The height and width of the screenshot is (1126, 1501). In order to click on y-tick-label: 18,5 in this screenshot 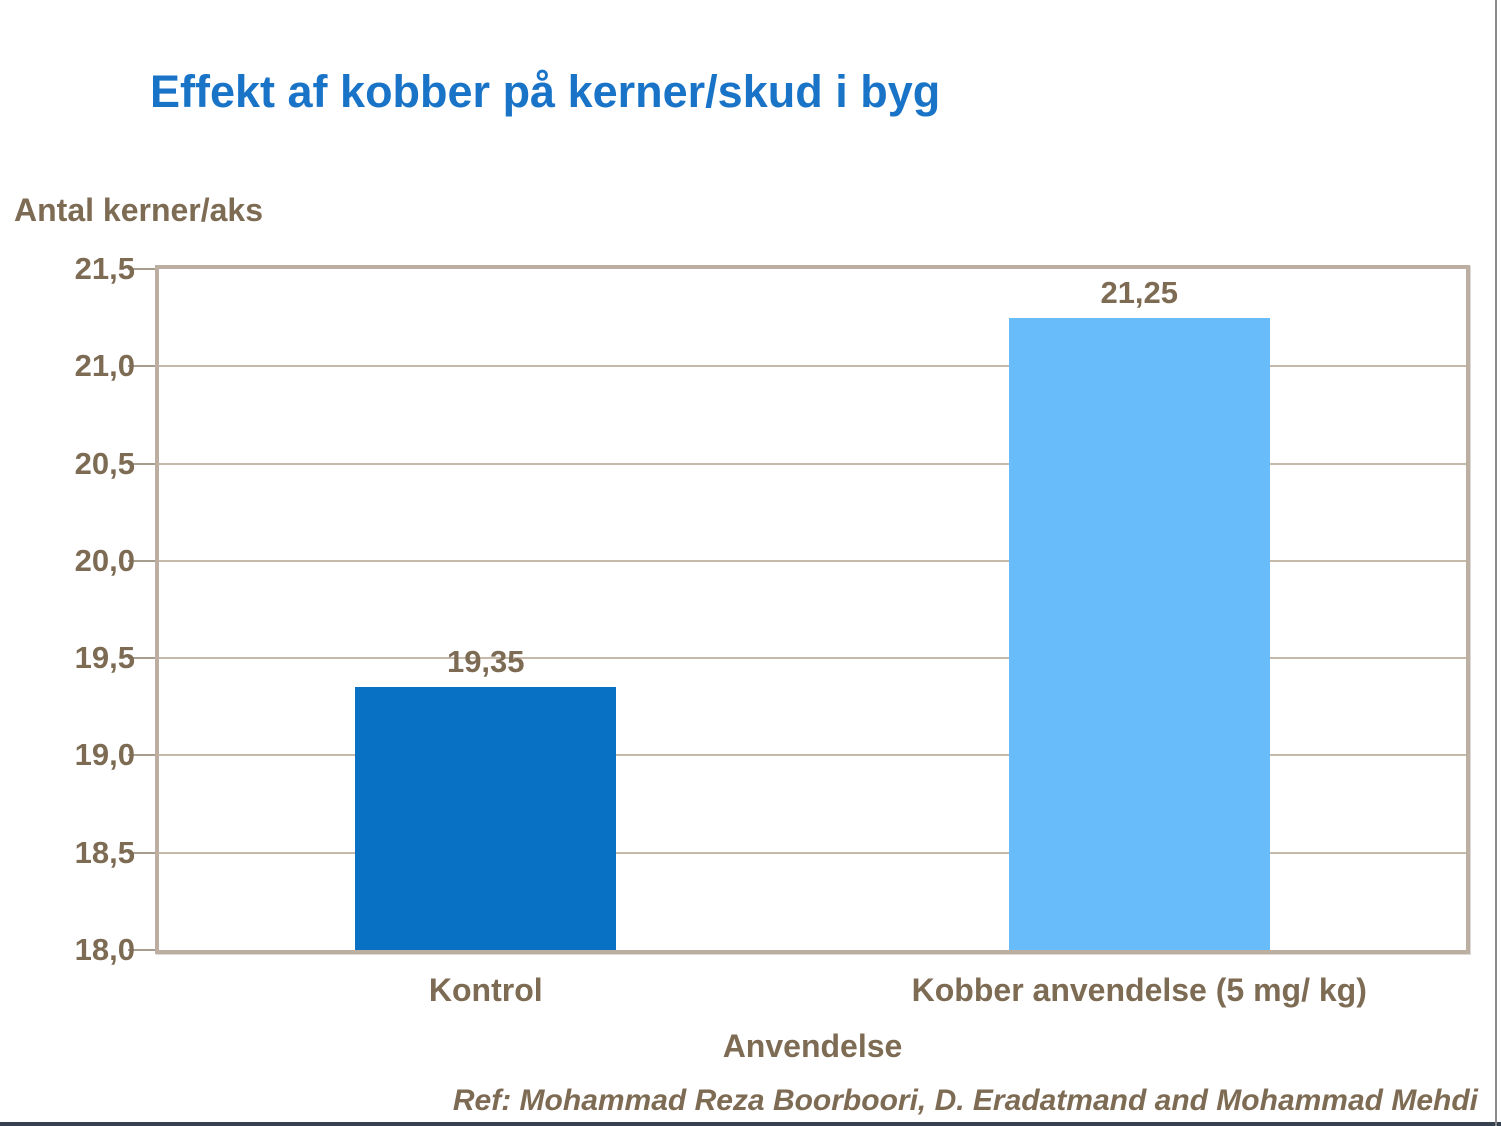, I will do `click(104, 852)`.